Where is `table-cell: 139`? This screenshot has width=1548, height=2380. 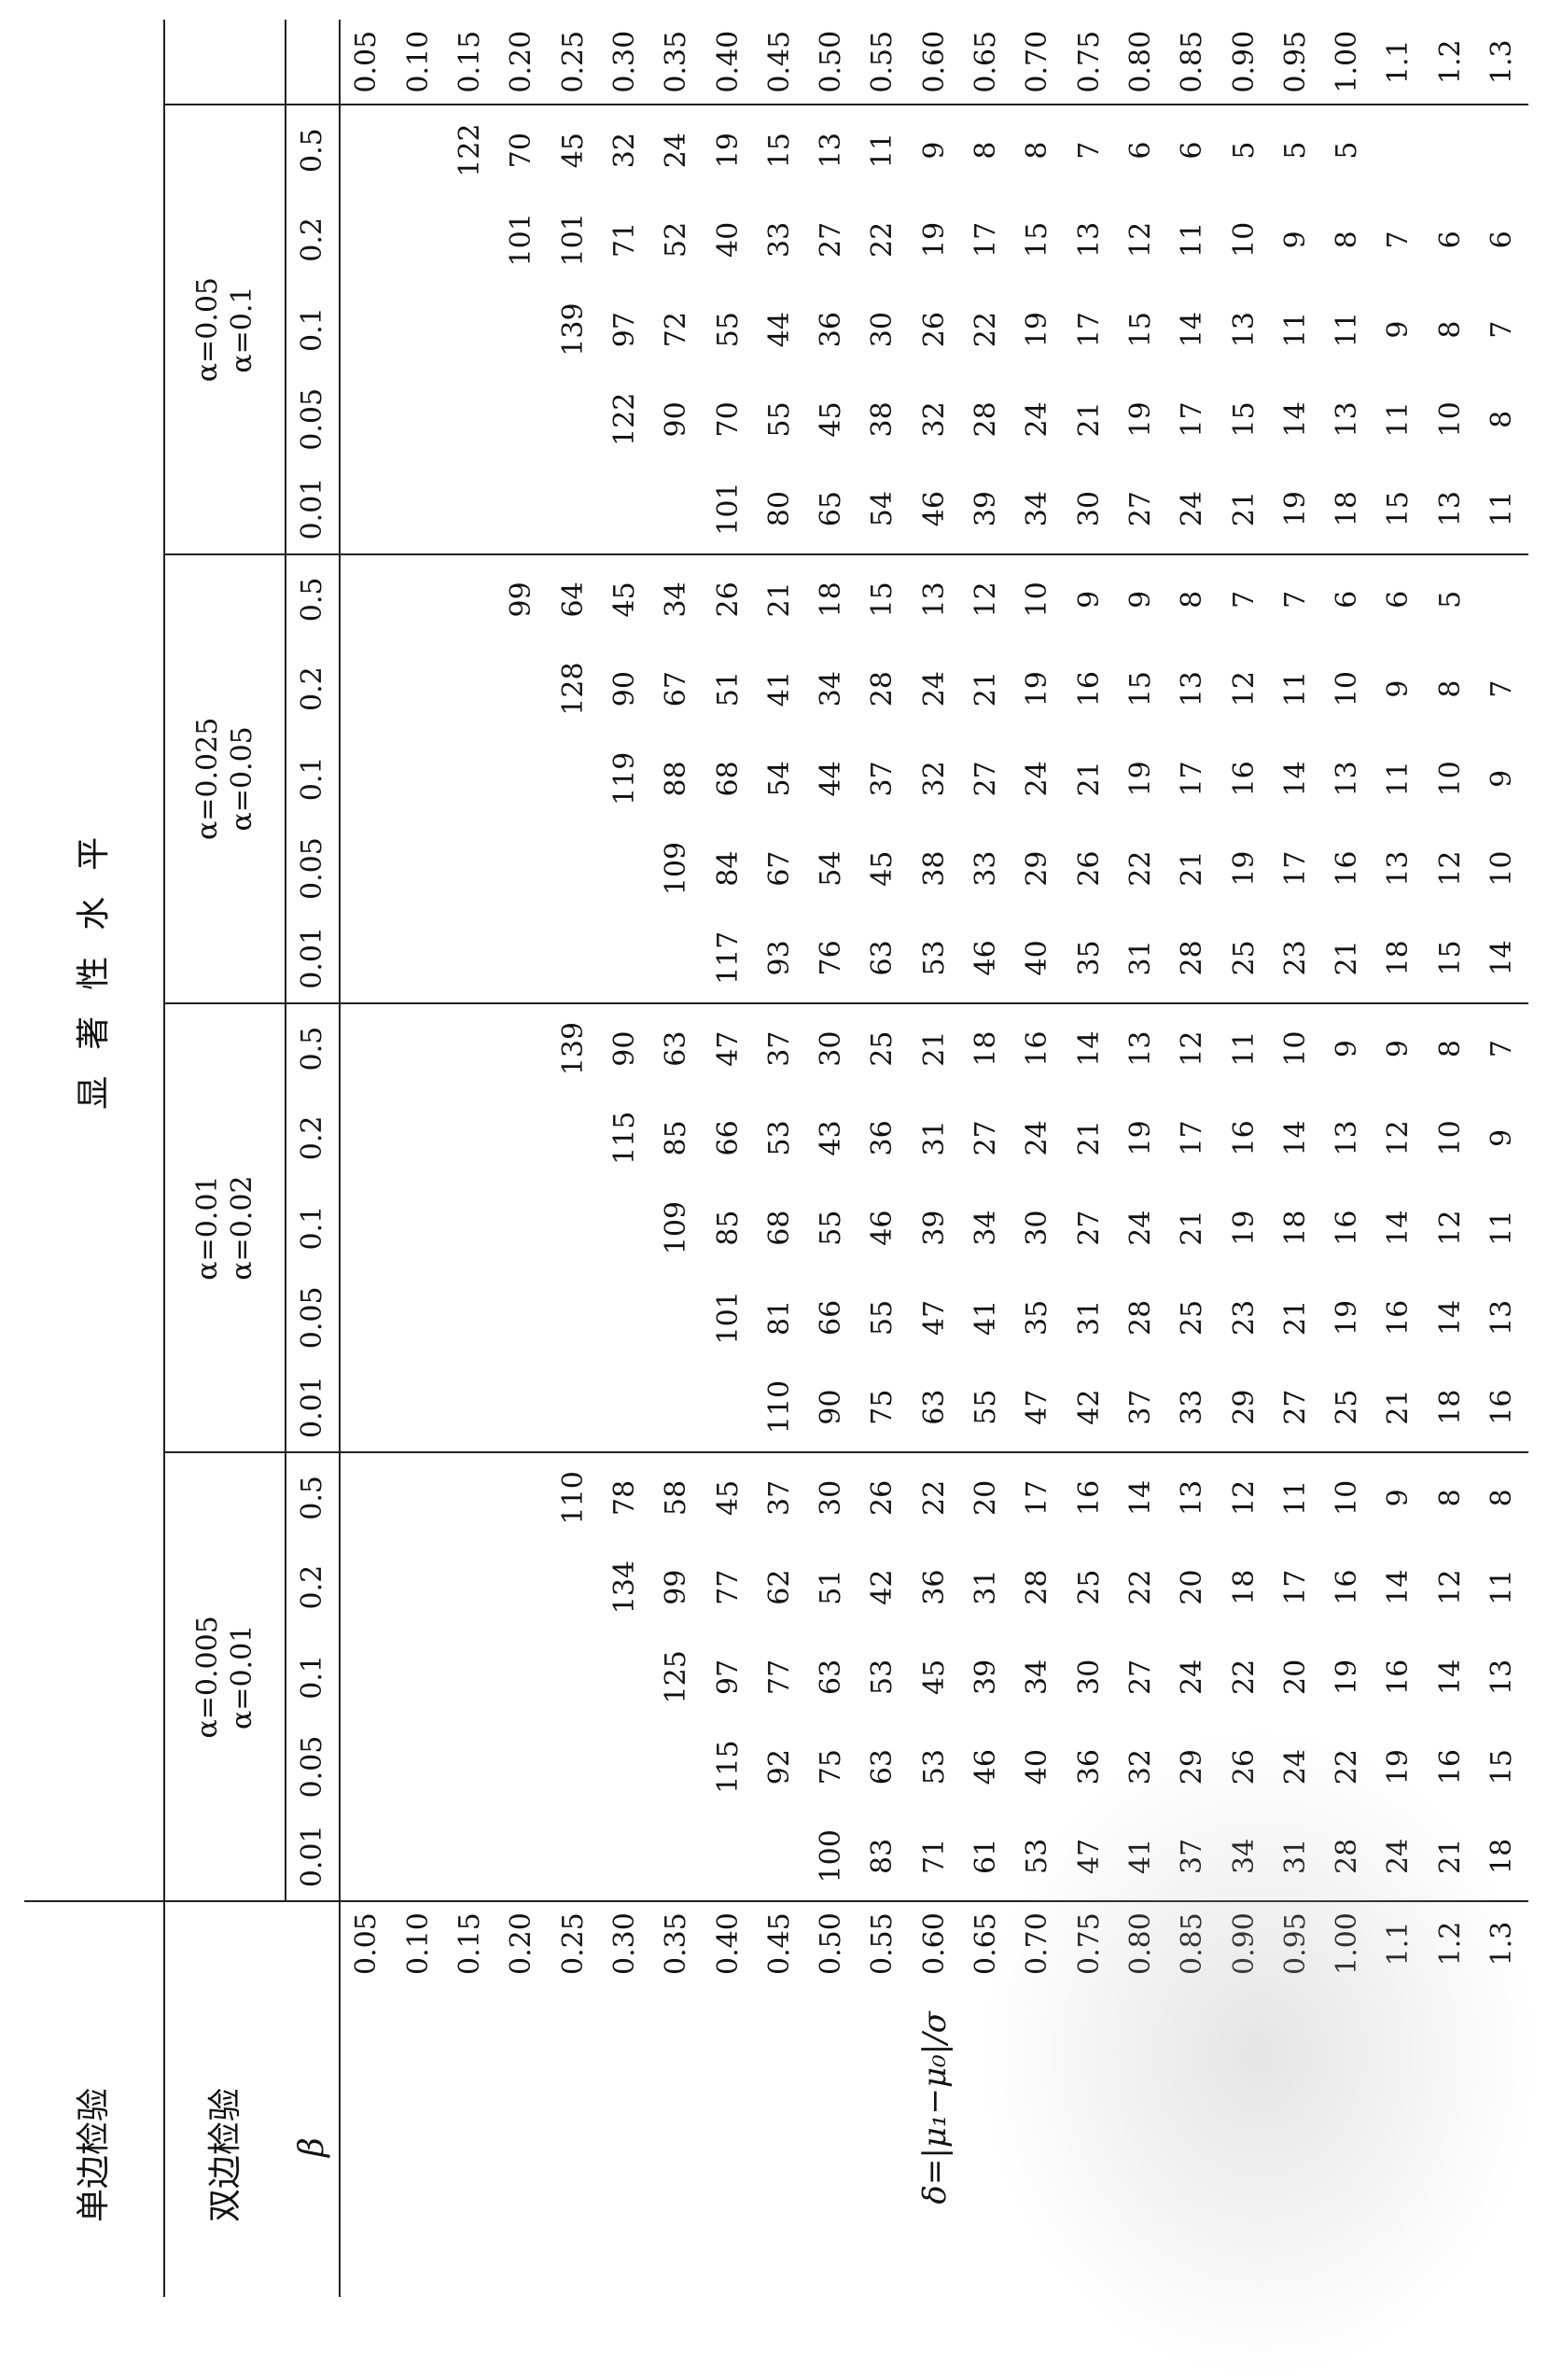 table-cell: 139 is located at coordinates (573, 1048).